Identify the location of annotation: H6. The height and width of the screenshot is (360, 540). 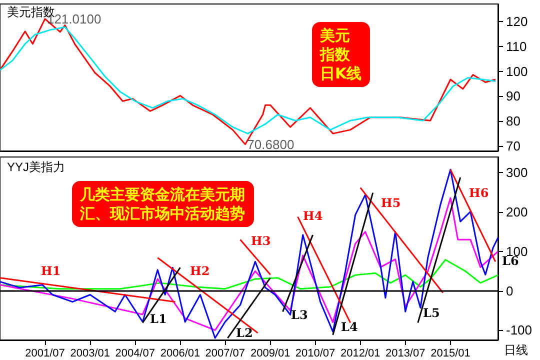
(479, 193).